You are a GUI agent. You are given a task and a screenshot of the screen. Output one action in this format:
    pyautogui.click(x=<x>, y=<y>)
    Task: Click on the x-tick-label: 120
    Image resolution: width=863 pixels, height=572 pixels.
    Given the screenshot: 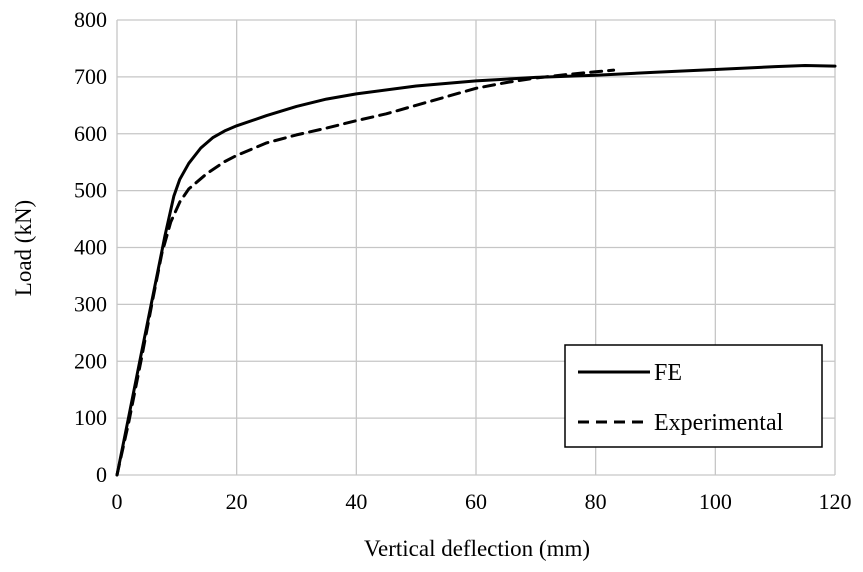 What is the action you would take?
    pyautogui.click(x=835, y=501)
    